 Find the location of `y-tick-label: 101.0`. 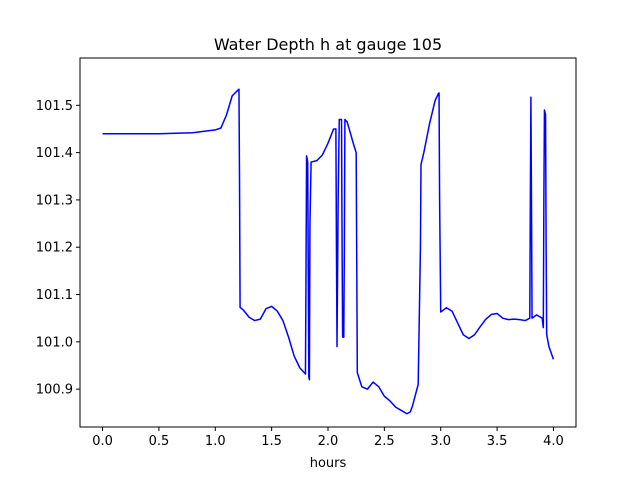

y-tick-label: 101.0 is located at coordinates (54, 342).